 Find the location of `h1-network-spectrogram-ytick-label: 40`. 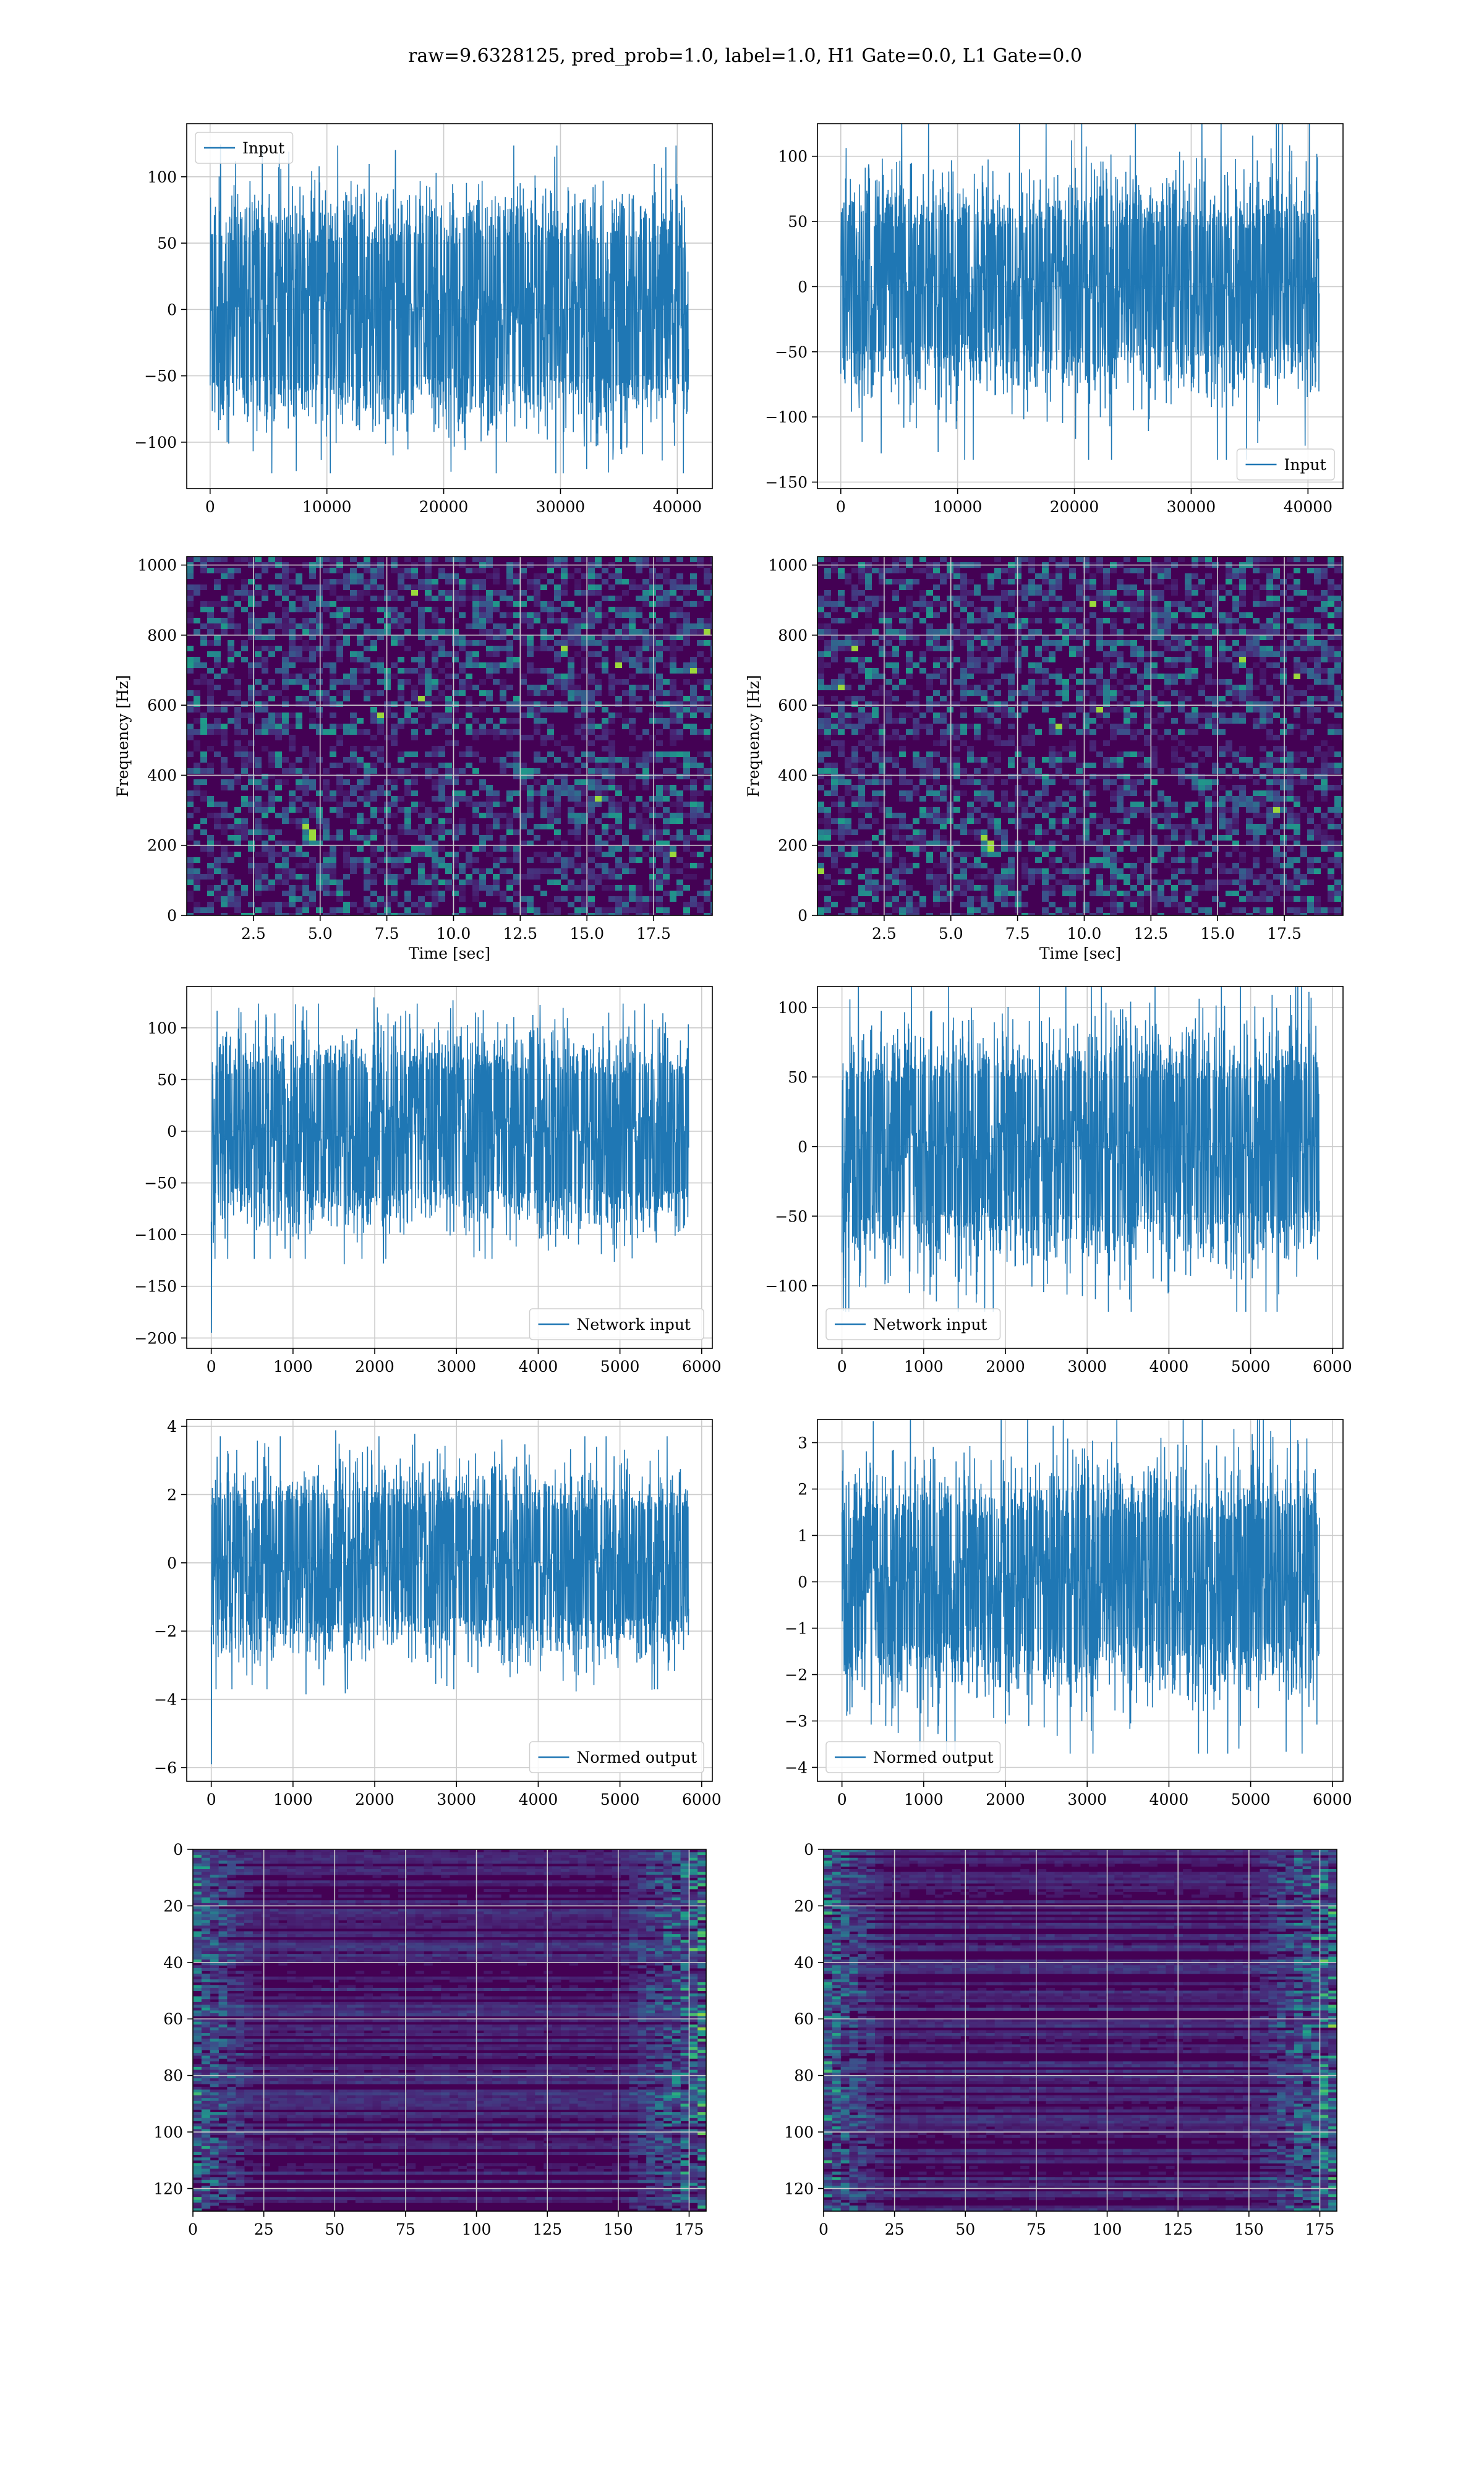

h1-network-spectrogram-ytick-label: 40 is located at coordinates (173, 1963).